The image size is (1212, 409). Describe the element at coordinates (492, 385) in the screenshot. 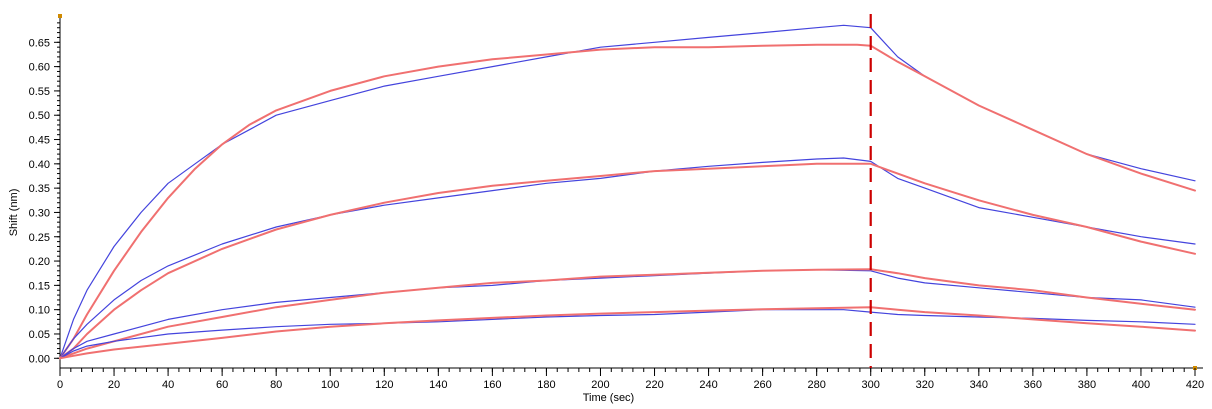

I see `x-tick-label: 160` at that location.